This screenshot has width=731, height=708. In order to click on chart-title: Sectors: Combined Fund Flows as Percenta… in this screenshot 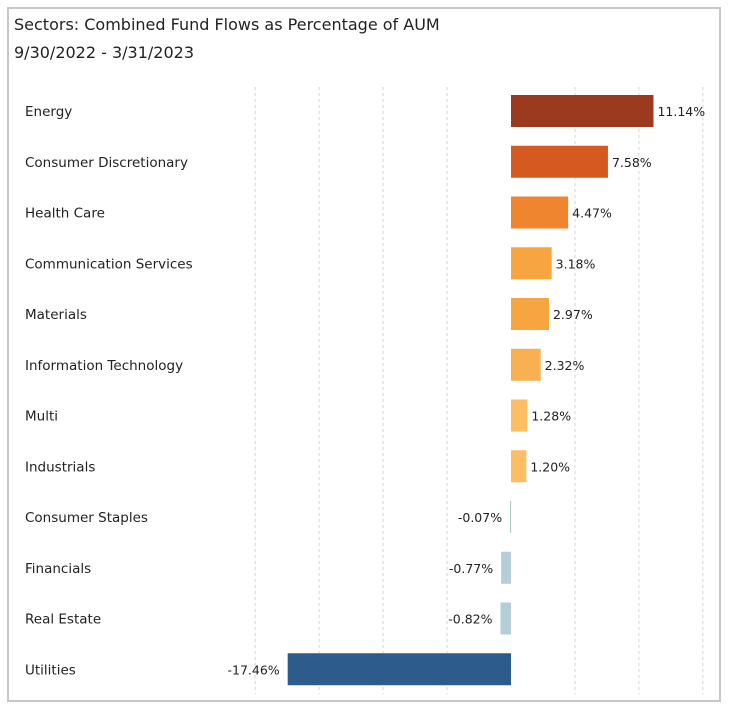, I will do `click(227, 24)`.